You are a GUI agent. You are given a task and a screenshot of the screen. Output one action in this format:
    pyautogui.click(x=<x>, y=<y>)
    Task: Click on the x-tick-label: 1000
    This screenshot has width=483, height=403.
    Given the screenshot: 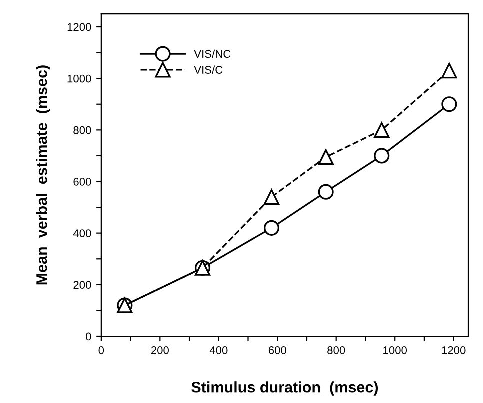 What is the action you would take?
    pyautogui.click(x=396, y=350)
    